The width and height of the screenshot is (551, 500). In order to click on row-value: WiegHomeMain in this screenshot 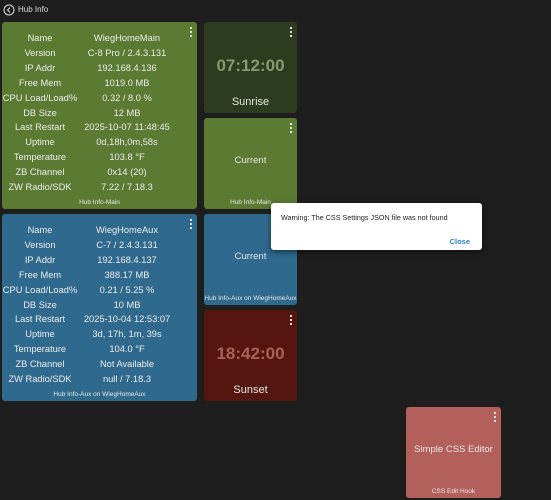, I will do `click(127, 38)`.